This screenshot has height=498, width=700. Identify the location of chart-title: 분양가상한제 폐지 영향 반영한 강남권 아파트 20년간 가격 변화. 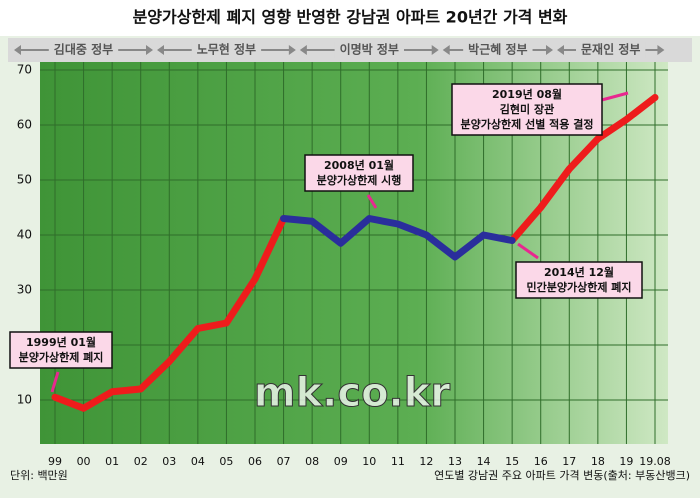
(350, 17).